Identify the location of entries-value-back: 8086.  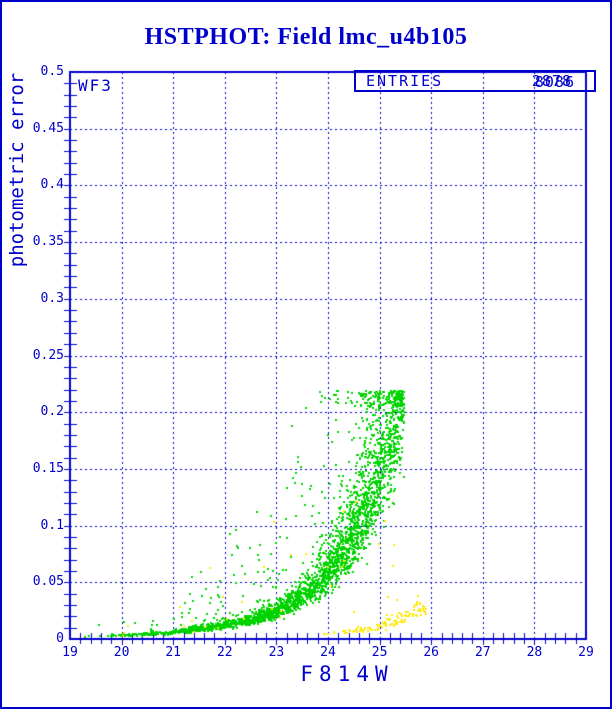
(554, 82).